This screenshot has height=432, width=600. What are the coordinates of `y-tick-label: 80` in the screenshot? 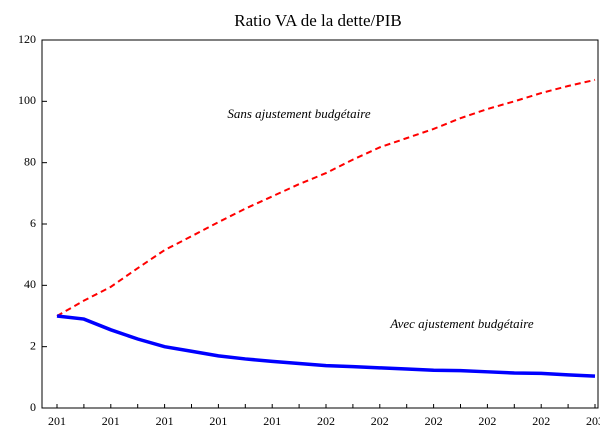 It's located at (30, 161).